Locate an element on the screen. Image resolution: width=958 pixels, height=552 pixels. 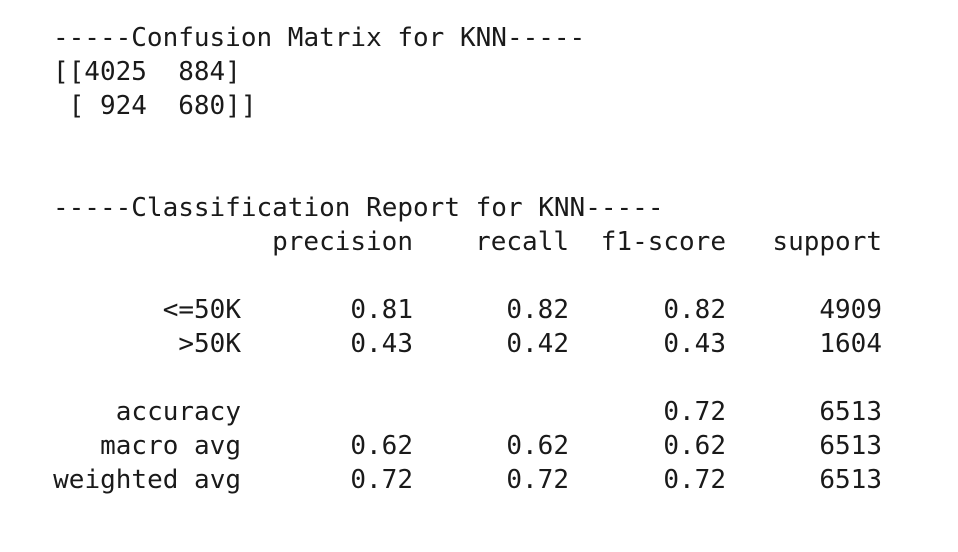
table-row: <=50K 0.81 0.82 0.82 4909 is located at coordinates (467, 310).